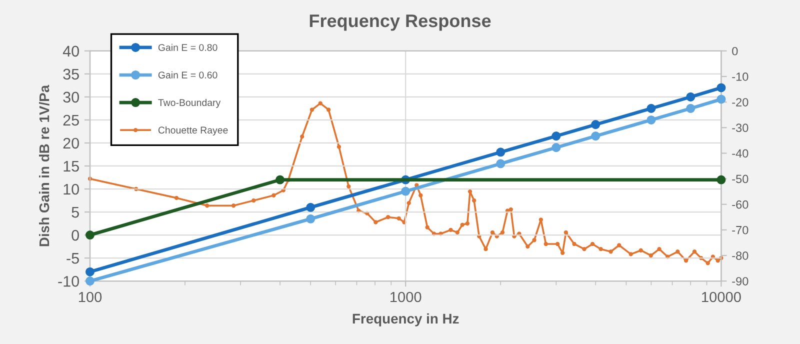 The height and width of the screenshot is (344, 800). What do you see at coordinates (71, 97) in the screenshot?
I see `y-tick-label: 30` at bounding box center [71, 97].